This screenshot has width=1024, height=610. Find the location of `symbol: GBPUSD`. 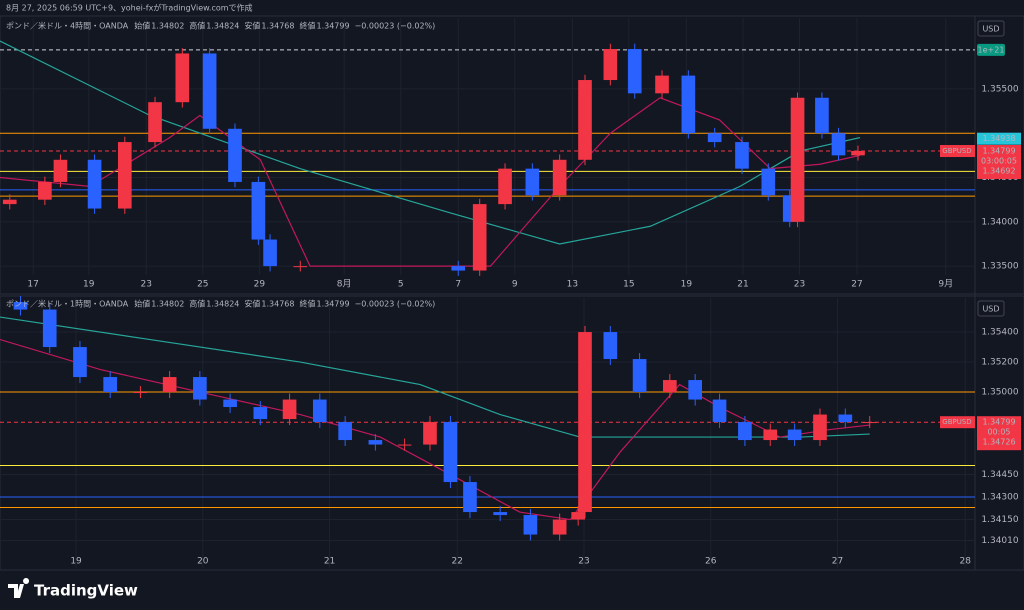

symbol: GBPUSD is located at coordinates (956, 151).